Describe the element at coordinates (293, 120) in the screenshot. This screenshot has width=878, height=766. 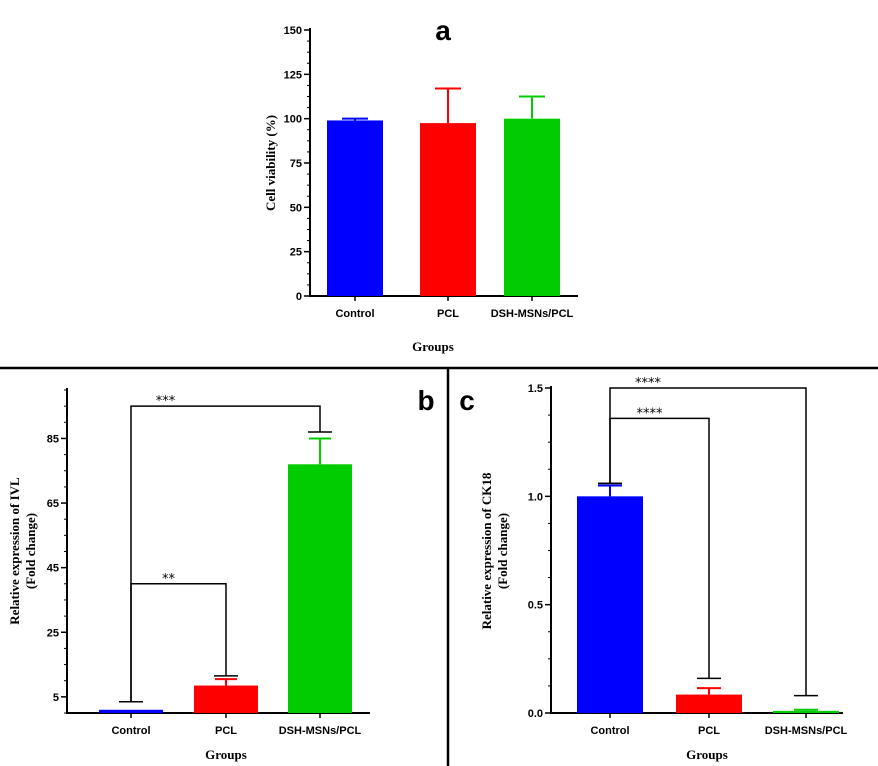
I see `panel-a-y-tick-label: 100` at that location.